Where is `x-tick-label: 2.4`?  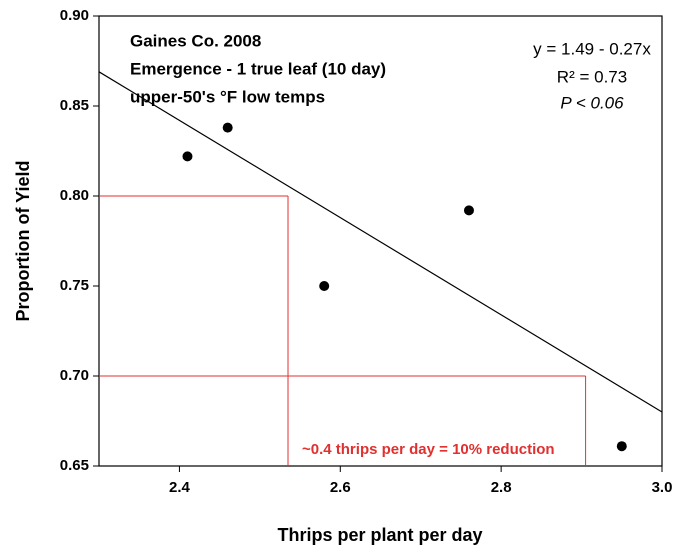 x-tick-label: 2.4 is located at coordinates (180, 487).